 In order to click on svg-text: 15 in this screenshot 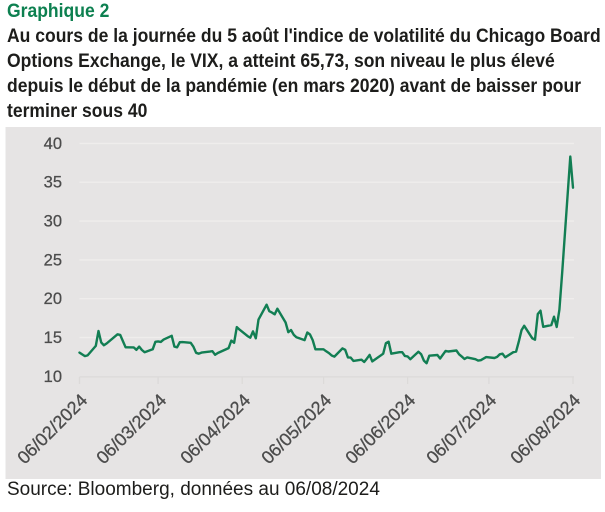, I will do `click(53, 338)`.